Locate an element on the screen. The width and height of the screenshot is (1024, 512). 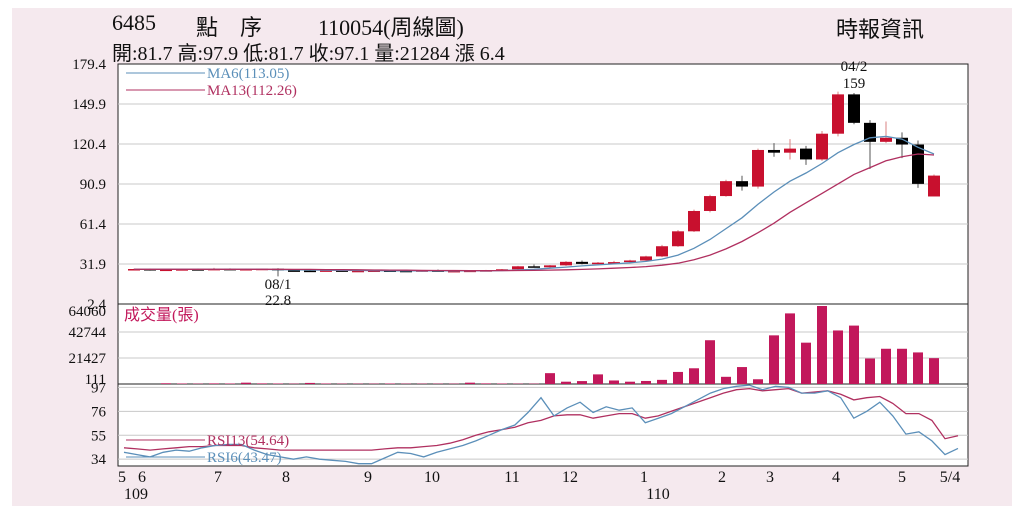
chart-title: 110054(周線圖) is located at coordinates (391, 27).